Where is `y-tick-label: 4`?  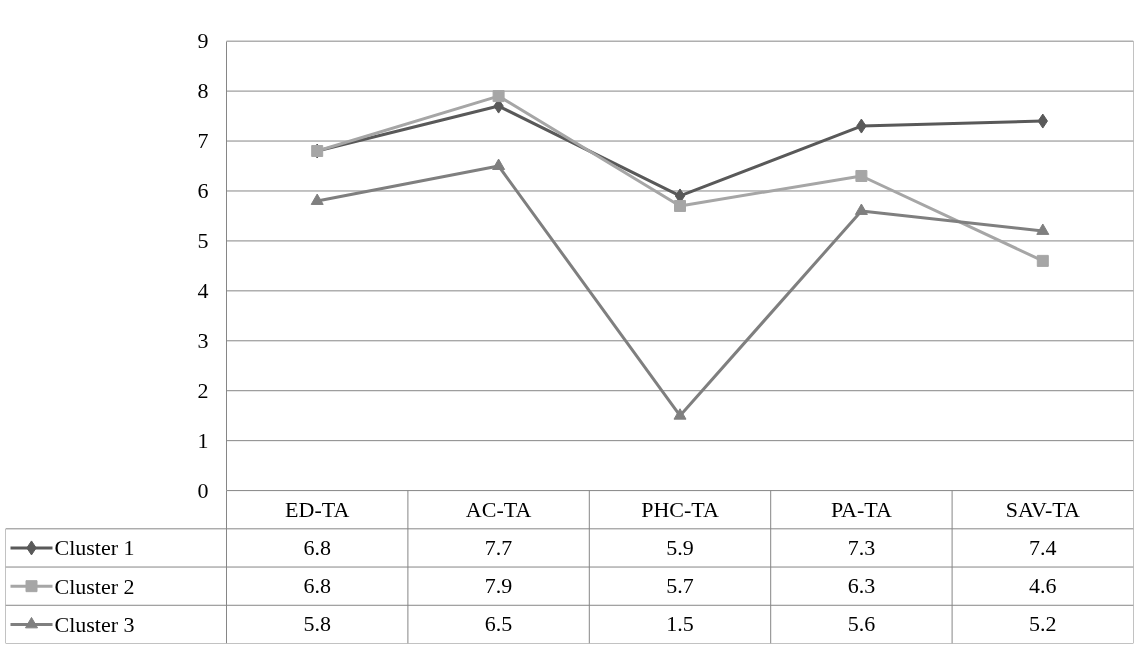
y-tick-label: 4 is located at coordinates (203, 290).